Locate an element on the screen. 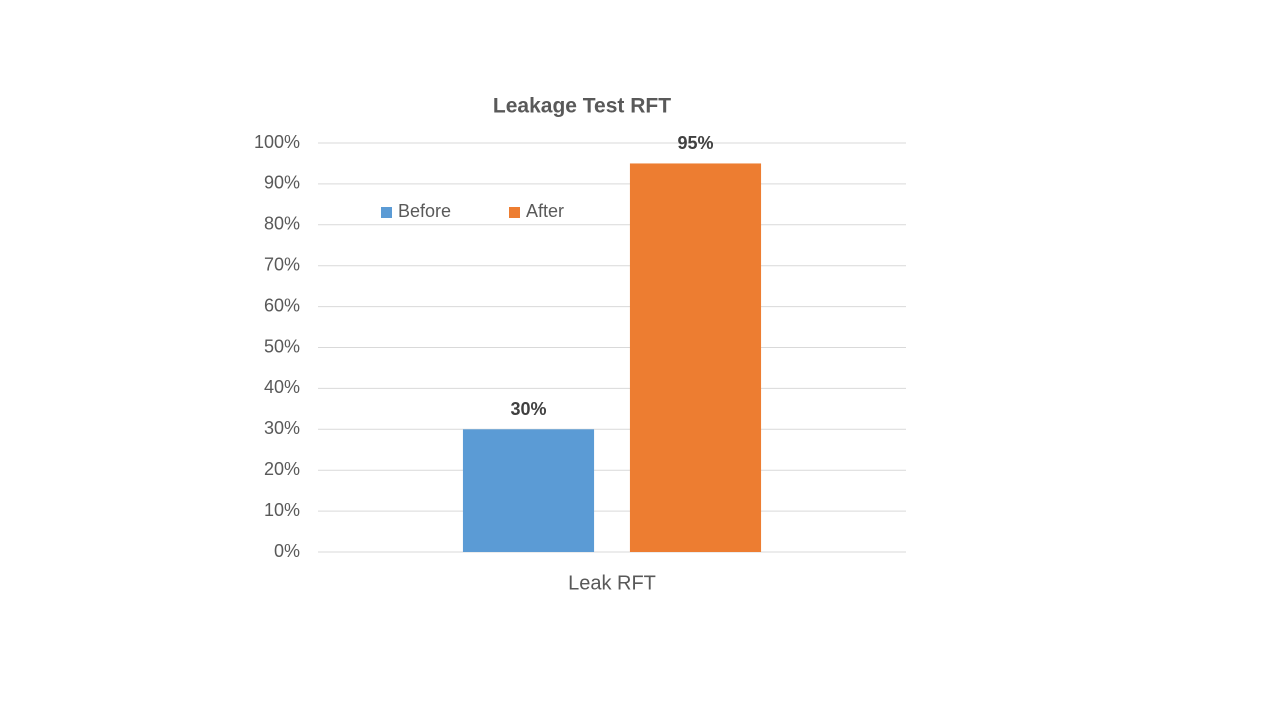  legend-label: After is located at coordinates (545, 211).